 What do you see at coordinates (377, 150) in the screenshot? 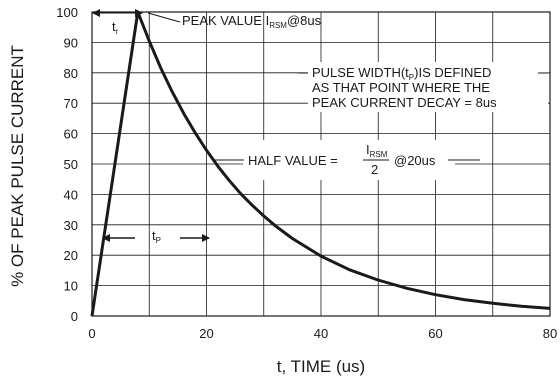
I see `half-value-numerator: IRSM` at bounding box center [377, 150].